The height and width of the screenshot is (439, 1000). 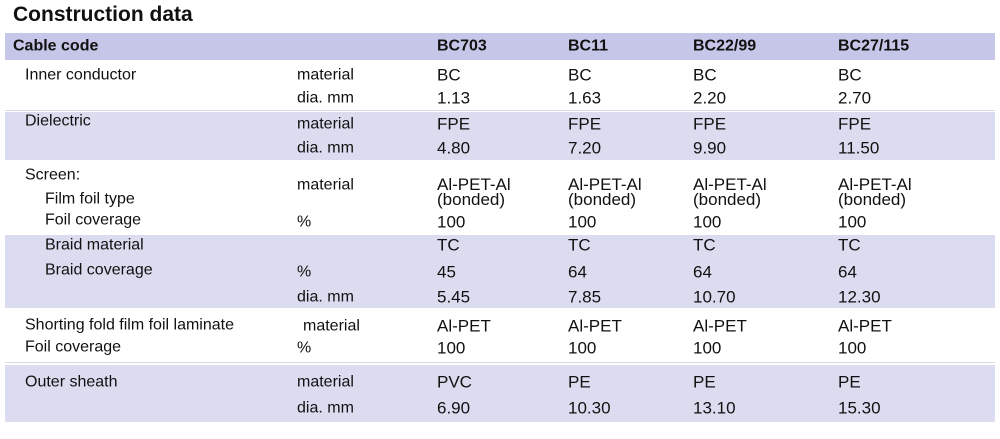 What do you see at coordinates (81, 75) in the screenshot?
I see `row-label: Inner conductor` at bounding box center [81, 75].